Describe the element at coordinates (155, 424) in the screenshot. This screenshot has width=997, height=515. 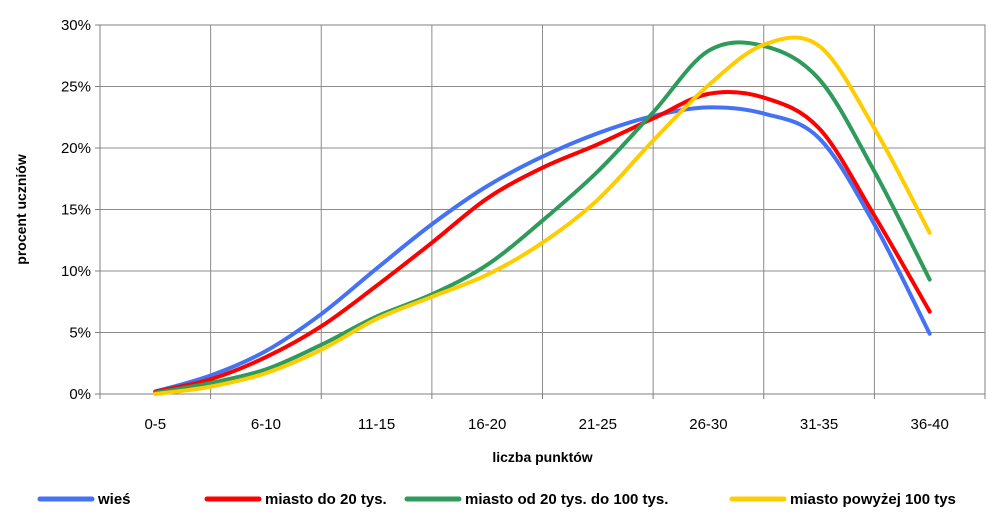
I see `x-tick-label: 0-5` at that location.